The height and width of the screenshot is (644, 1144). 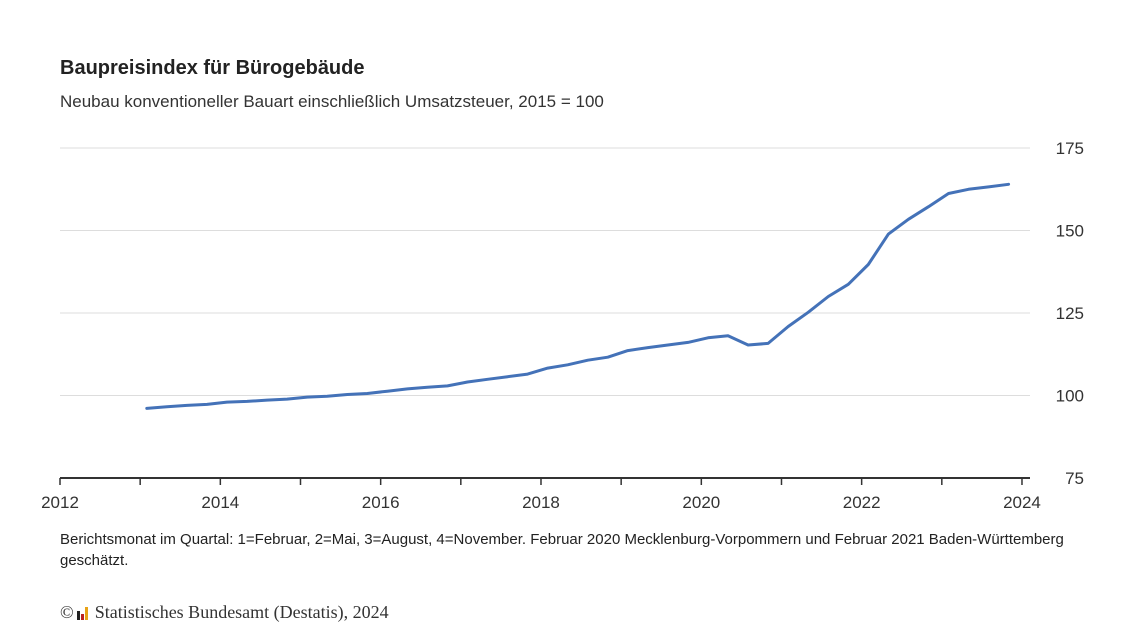 I want to click on y-tick-label-75: 75, so click(x=1074, y=478).